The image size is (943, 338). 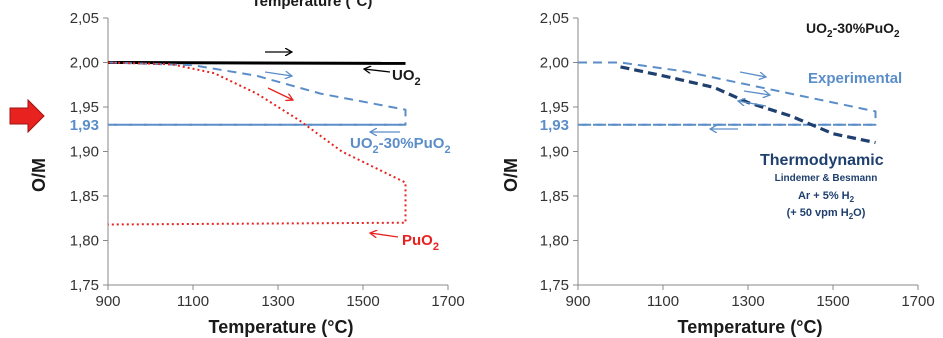 What do you see at coordinates (384, 235) in the screenshot?
I see `puo2-label-arrow` at bounding box center [384, 235].